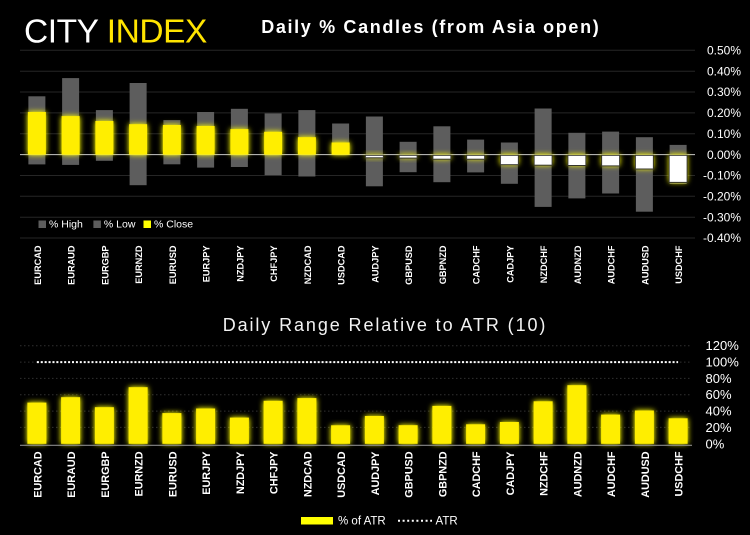 The width and height of the screenshot is (750, 535). What do you see at coordinates (724, 113) in the screenshot?
I see `svg-text: 0.20%` at bounding box center [724, 113].